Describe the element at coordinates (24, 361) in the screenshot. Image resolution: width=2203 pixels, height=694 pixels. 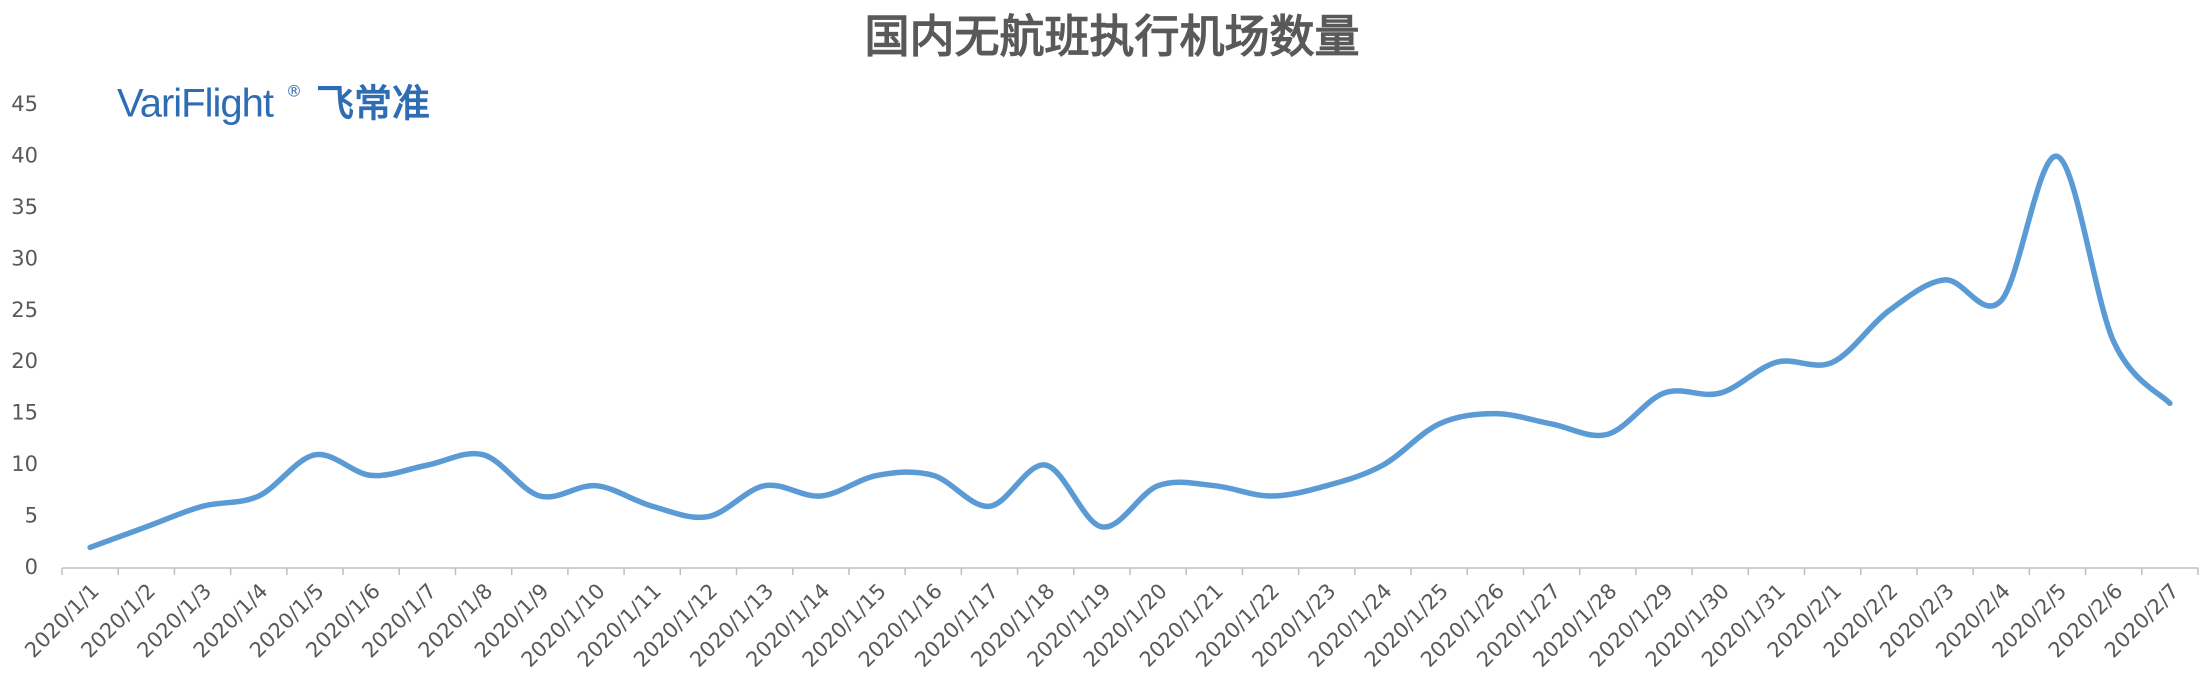
I see `y-tick-label: 20` at that location.